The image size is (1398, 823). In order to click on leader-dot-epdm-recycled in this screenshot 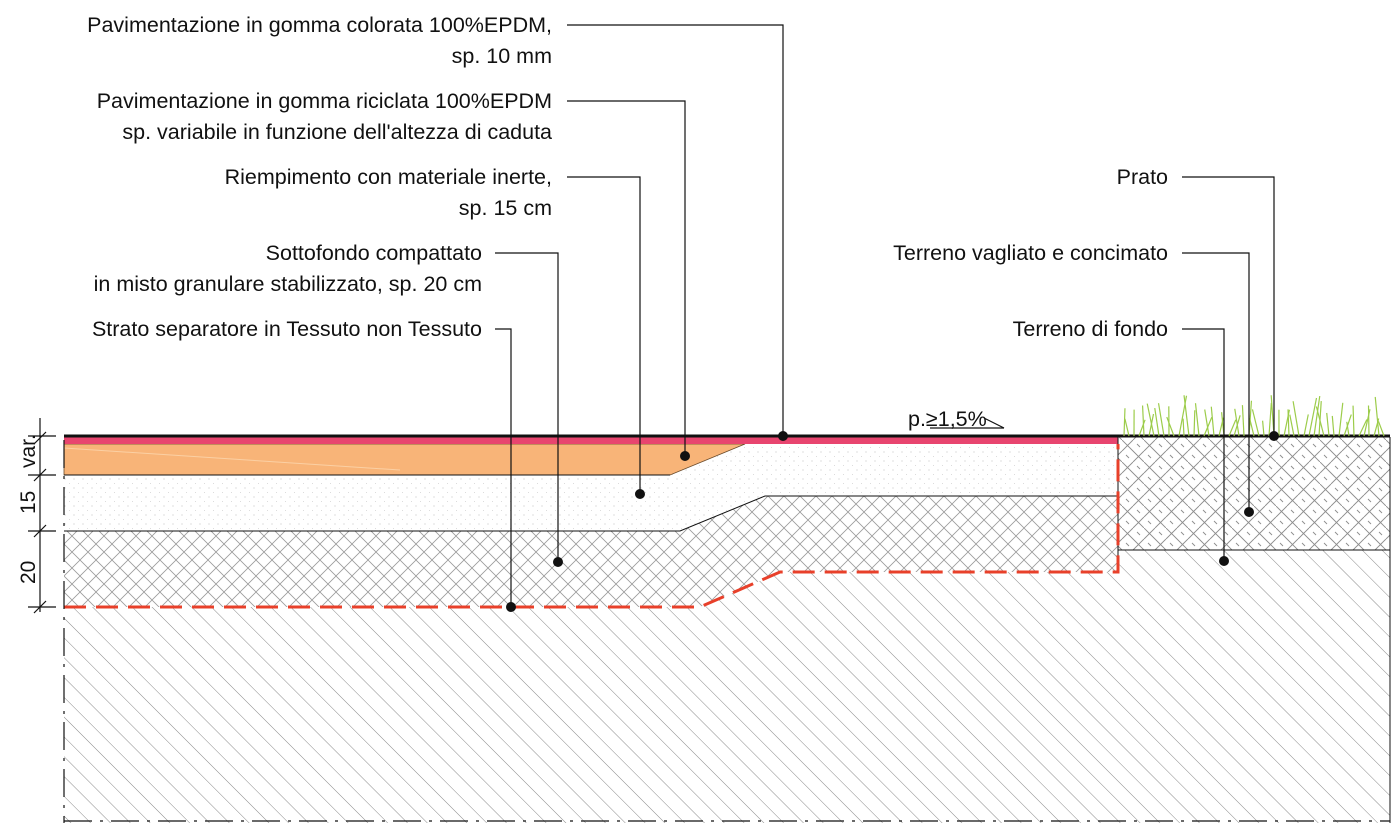, I will do `click(685, 456)`.